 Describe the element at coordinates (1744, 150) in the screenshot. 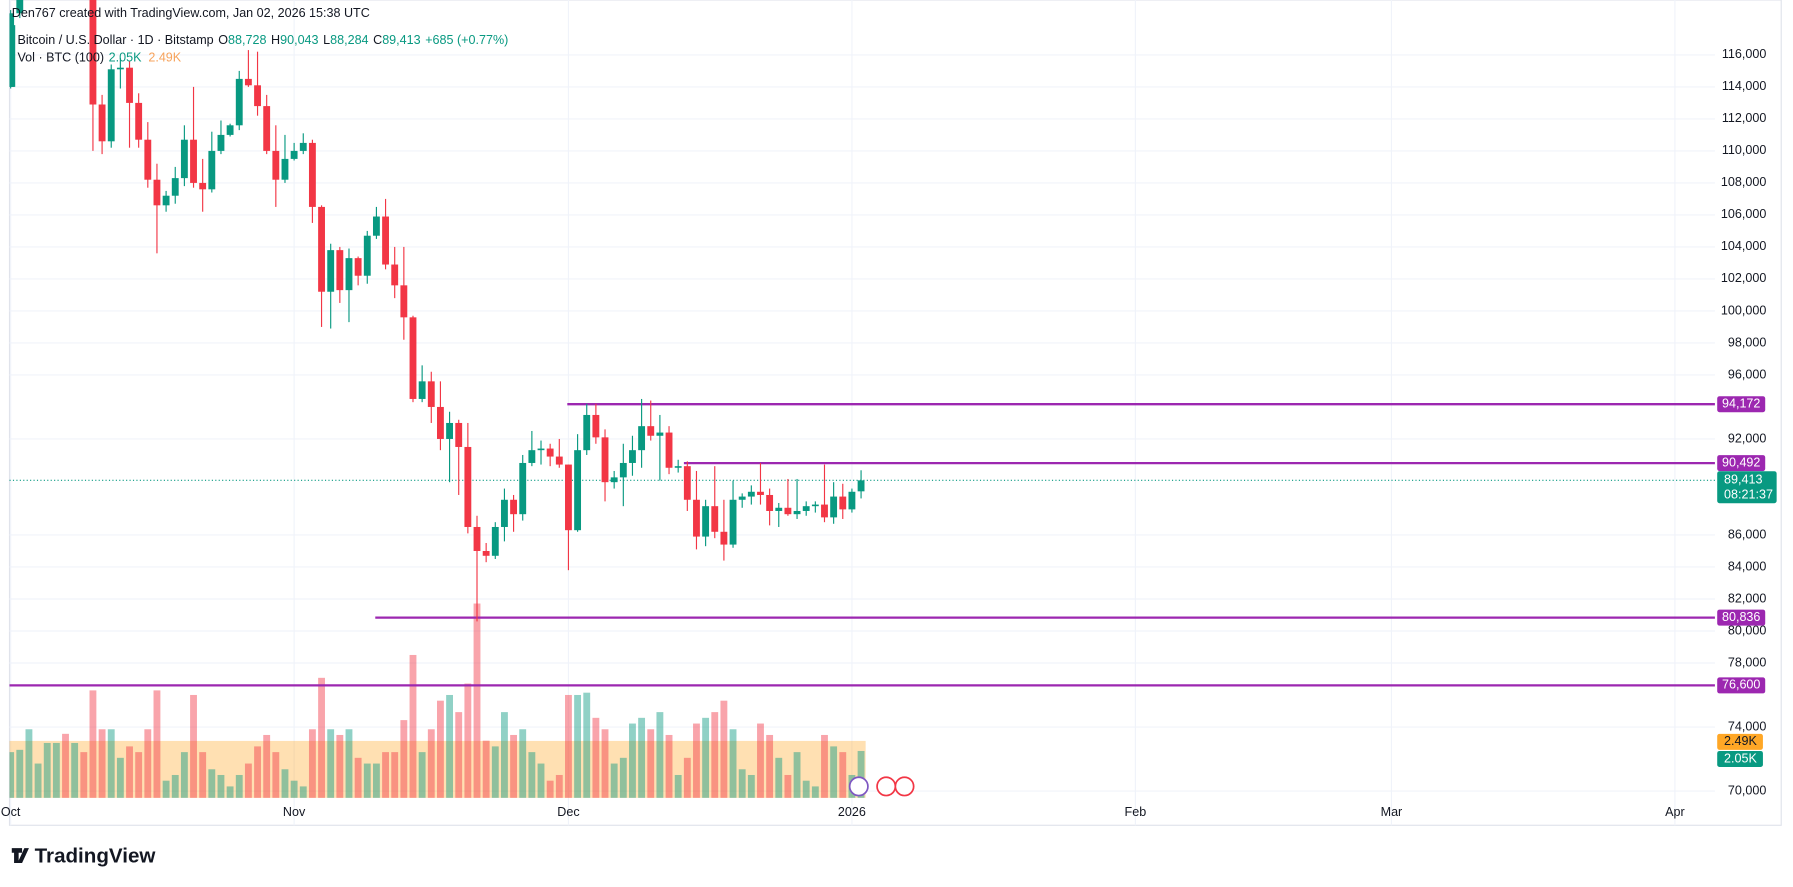

I see `y-tick-label: 110,000` at that location.